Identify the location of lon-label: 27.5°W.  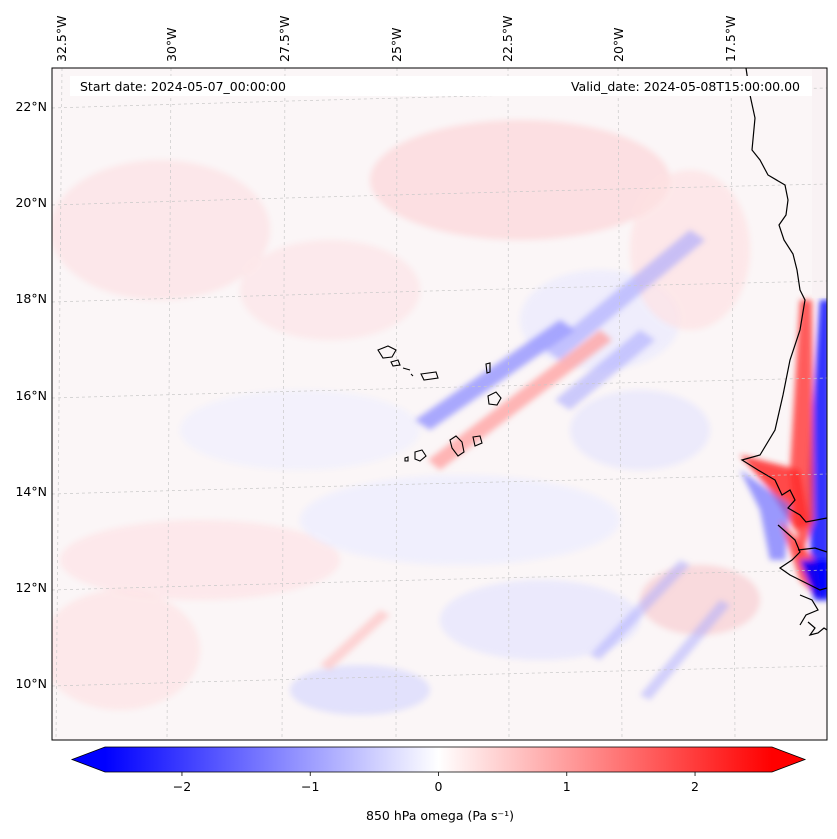
(284, 39).